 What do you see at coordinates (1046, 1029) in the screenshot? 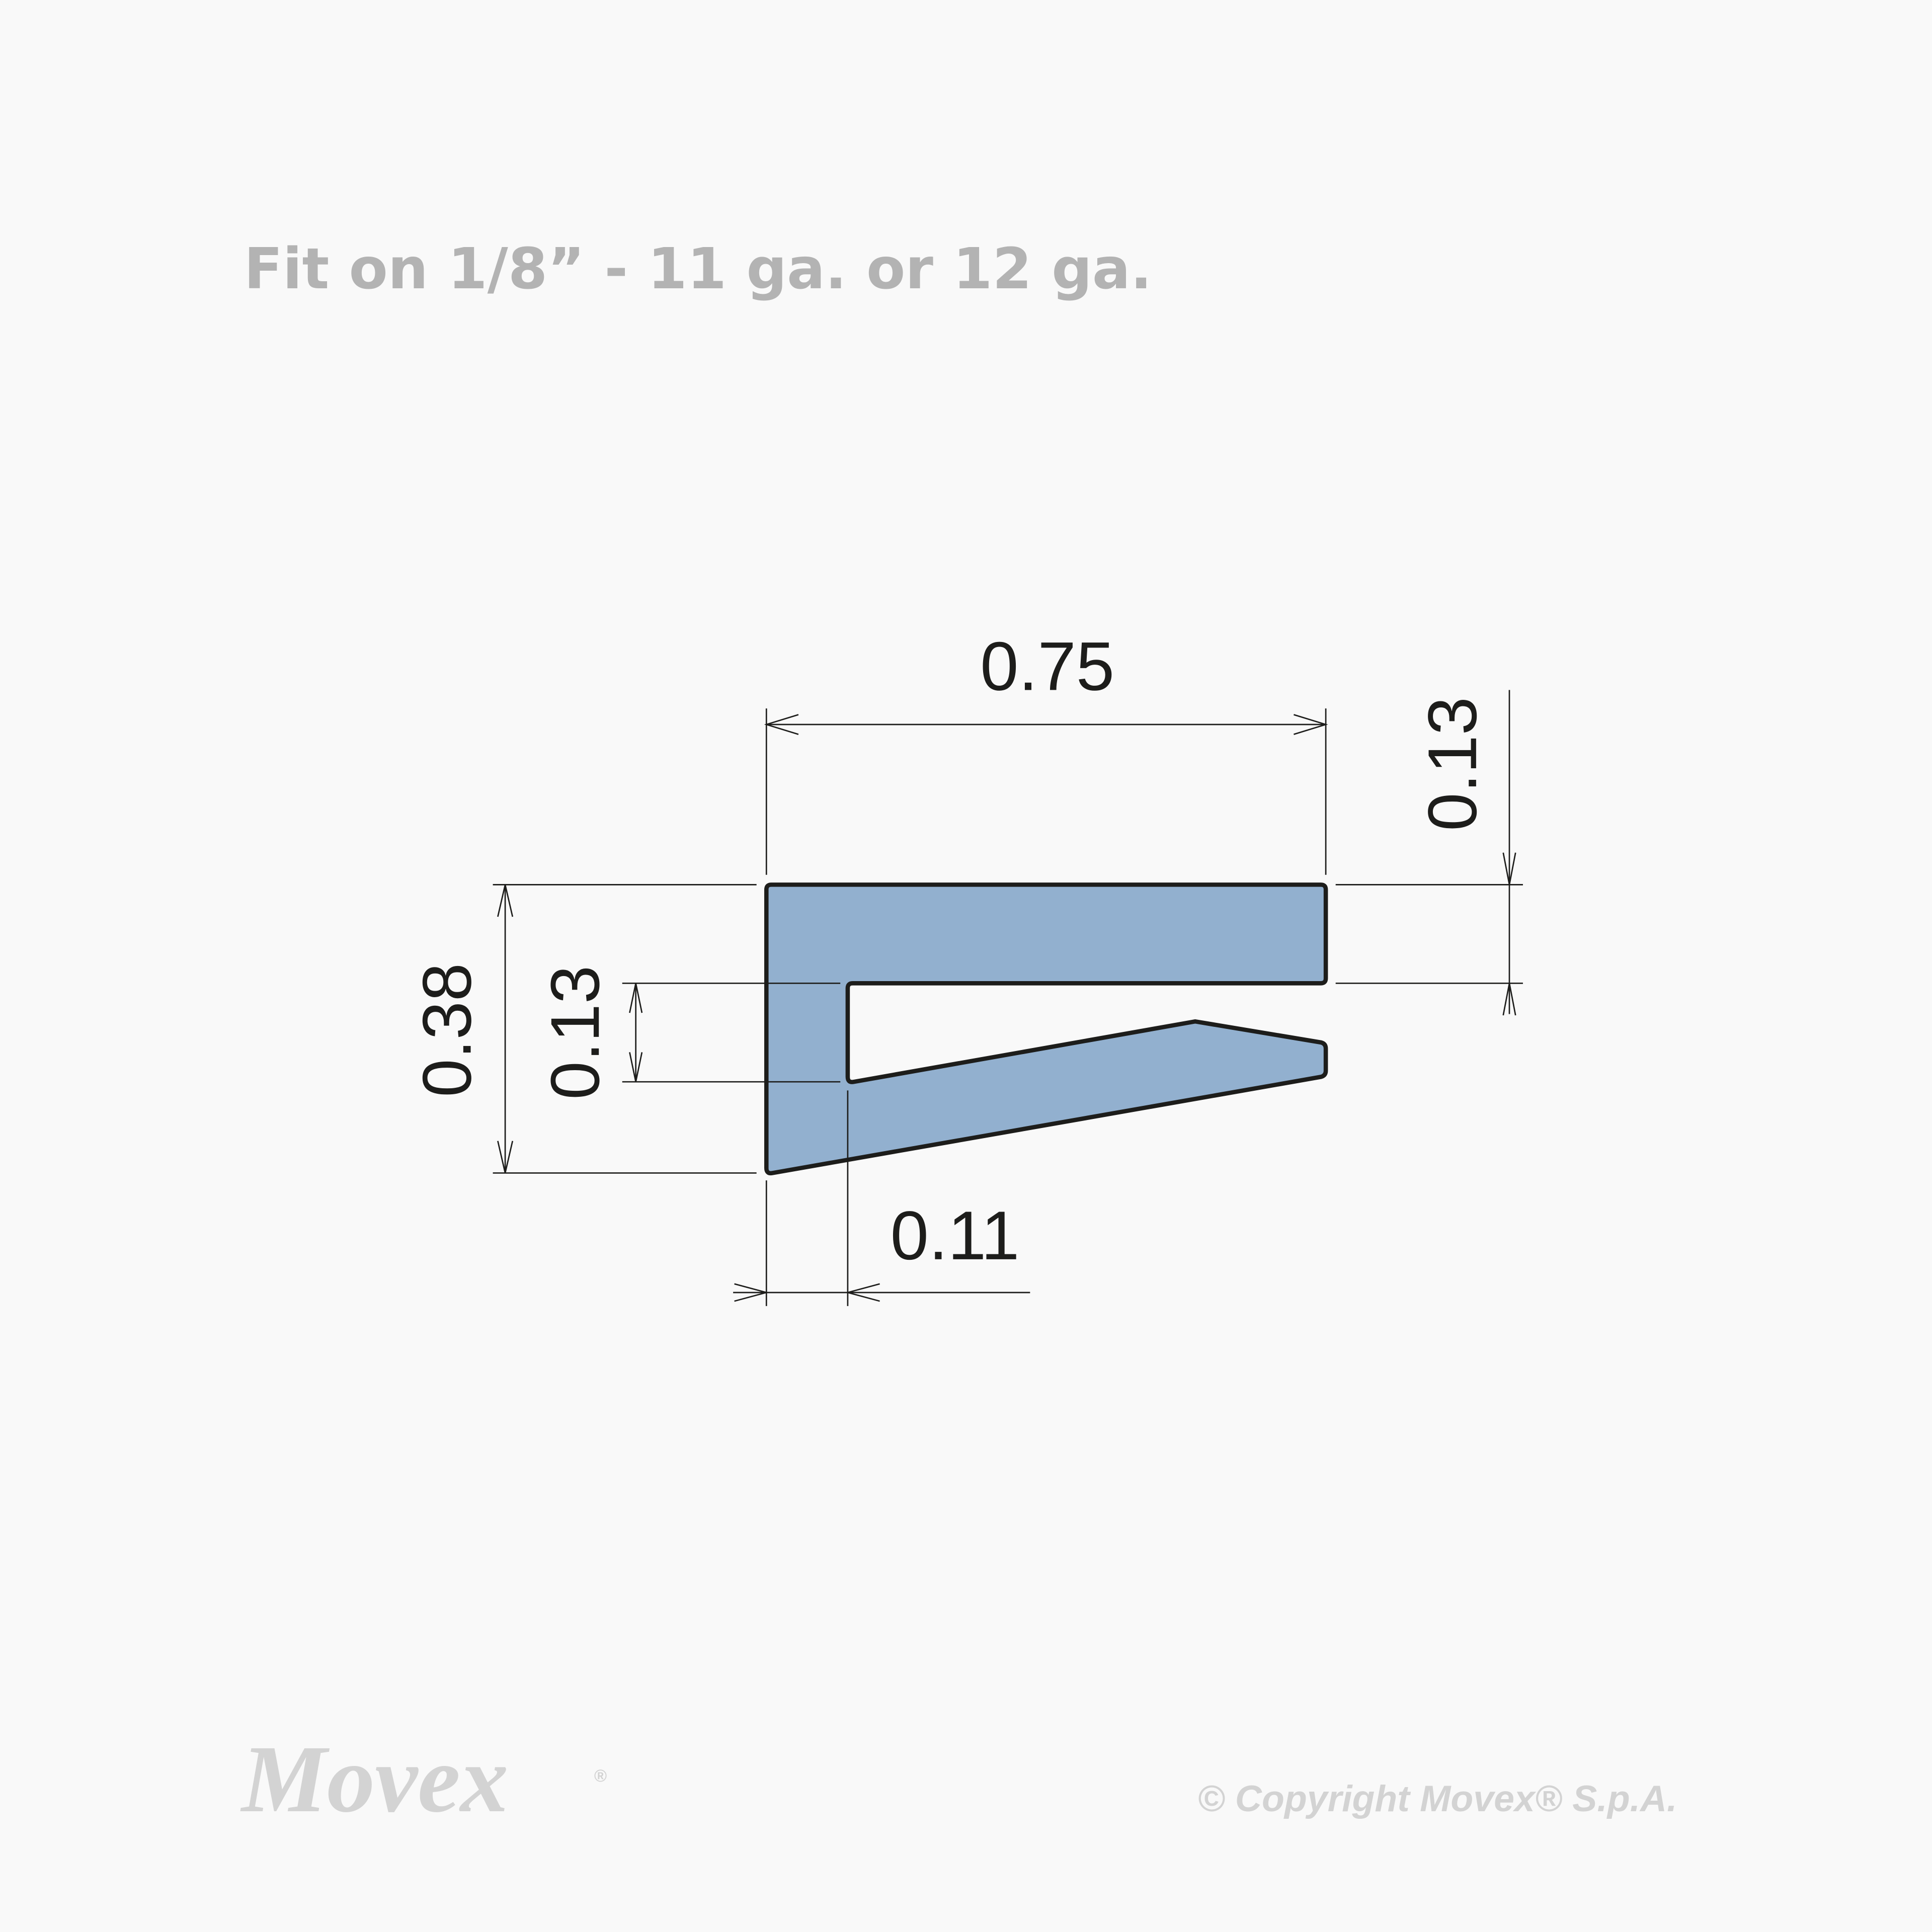
I see `profile-cross-section` at bounding box center [1046, 1029].